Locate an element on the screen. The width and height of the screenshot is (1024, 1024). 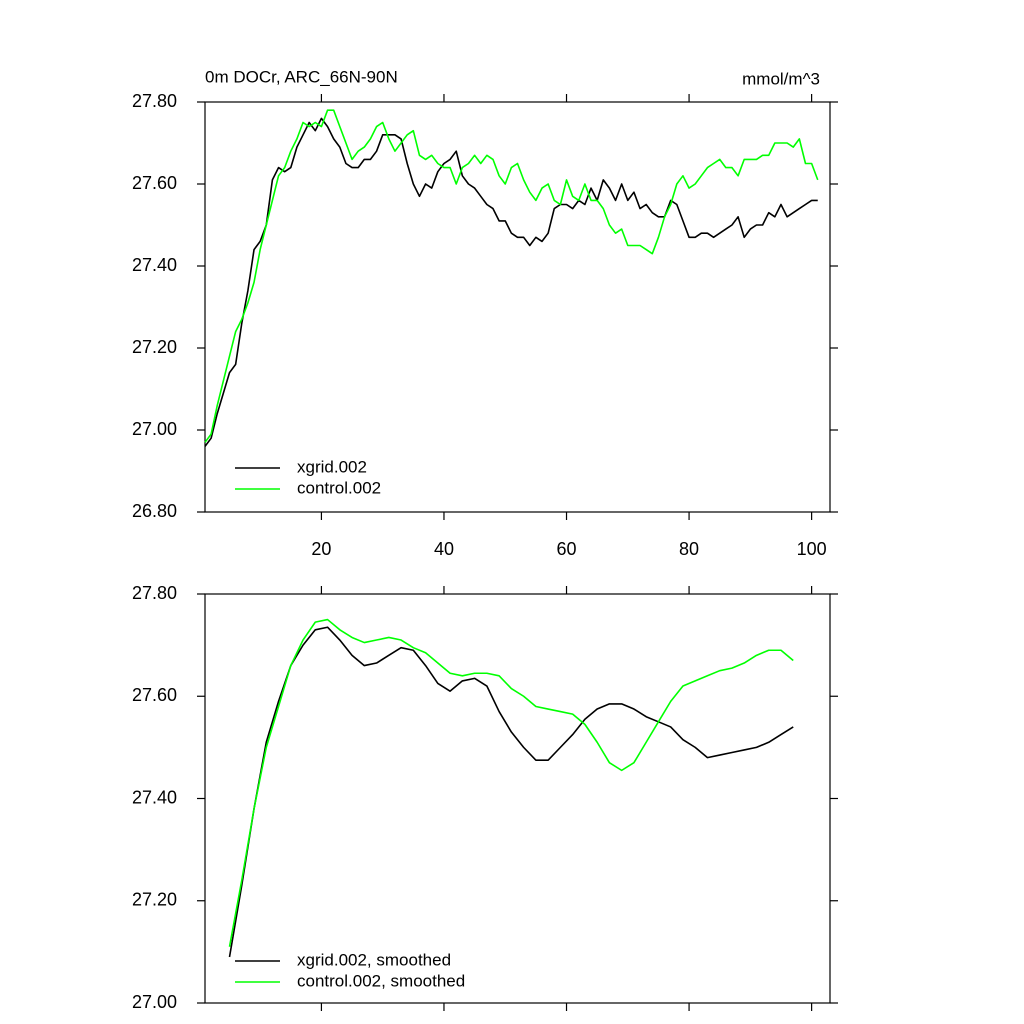
legend-label: xgrid.002 is located at coordinates (332, 466).